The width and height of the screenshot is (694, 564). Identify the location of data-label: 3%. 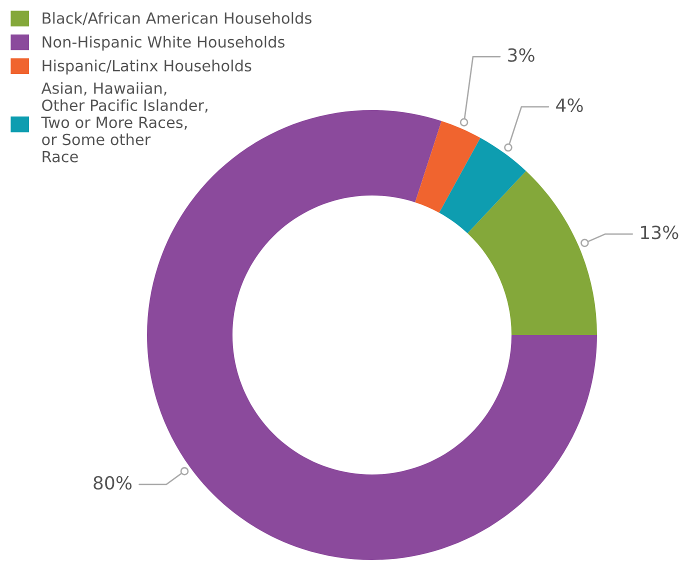
(521, 55).